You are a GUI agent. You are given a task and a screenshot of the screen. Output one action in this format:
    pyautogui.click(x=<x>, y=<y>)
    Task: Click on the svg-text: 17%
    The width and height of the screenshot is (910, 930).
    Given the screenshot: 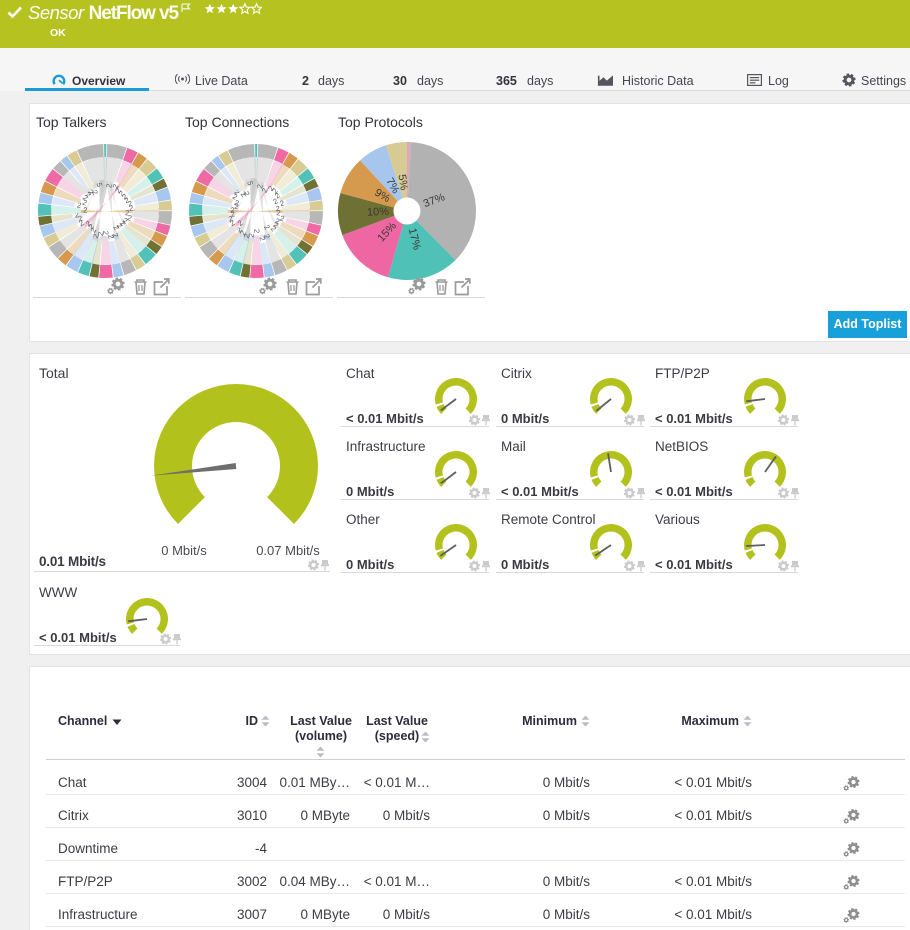 What is the action you would take?
    pyautogui.click(x=414, y=239)
    